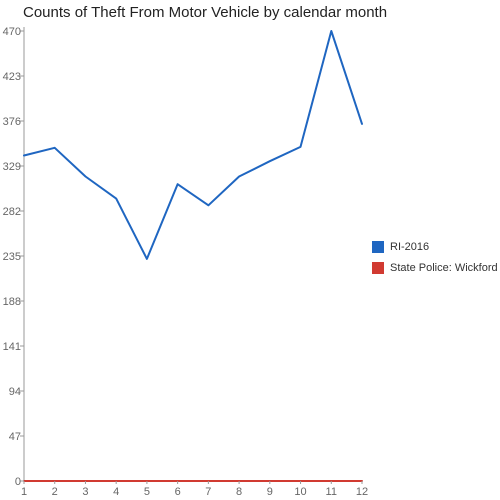  What do you see at coordinates (194, 489) in the screenshot?
I see `x-axis-tick-labels: 1 2 3 4 5 6 7 8 9 10 11 12` at bounding box center [194, 489].